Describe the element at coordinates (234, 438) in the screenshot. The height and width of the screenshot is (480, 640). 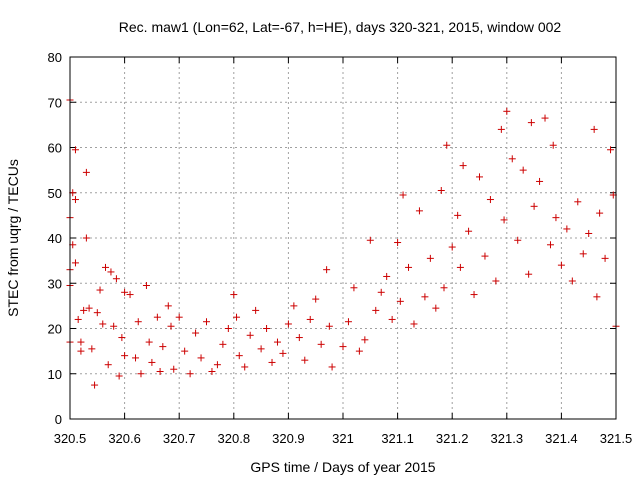
I see `x-tick-label: 320.8` at that location.